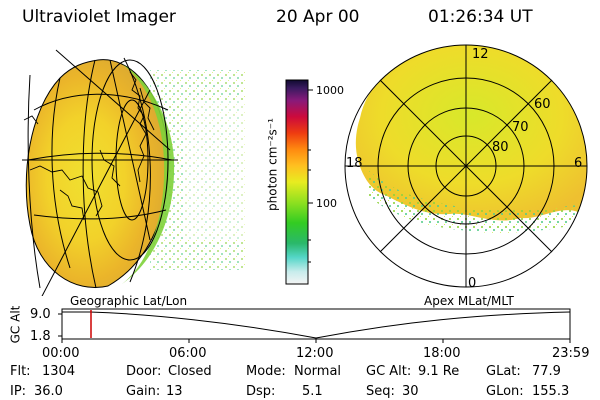  What do you see at coordinates (318, 371) in the screenshot?
I see `mode-value: Normal` at bounding box center [318, 371].